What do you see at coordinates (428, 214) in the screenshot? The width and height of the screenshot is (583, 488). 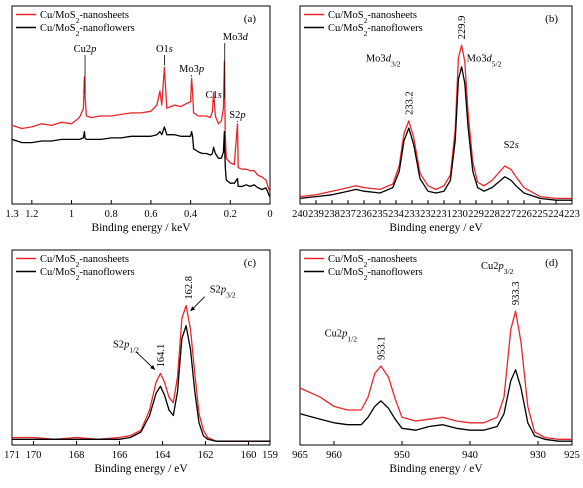 I see `x-tick-label: 232` at bounding box center [428, 214].